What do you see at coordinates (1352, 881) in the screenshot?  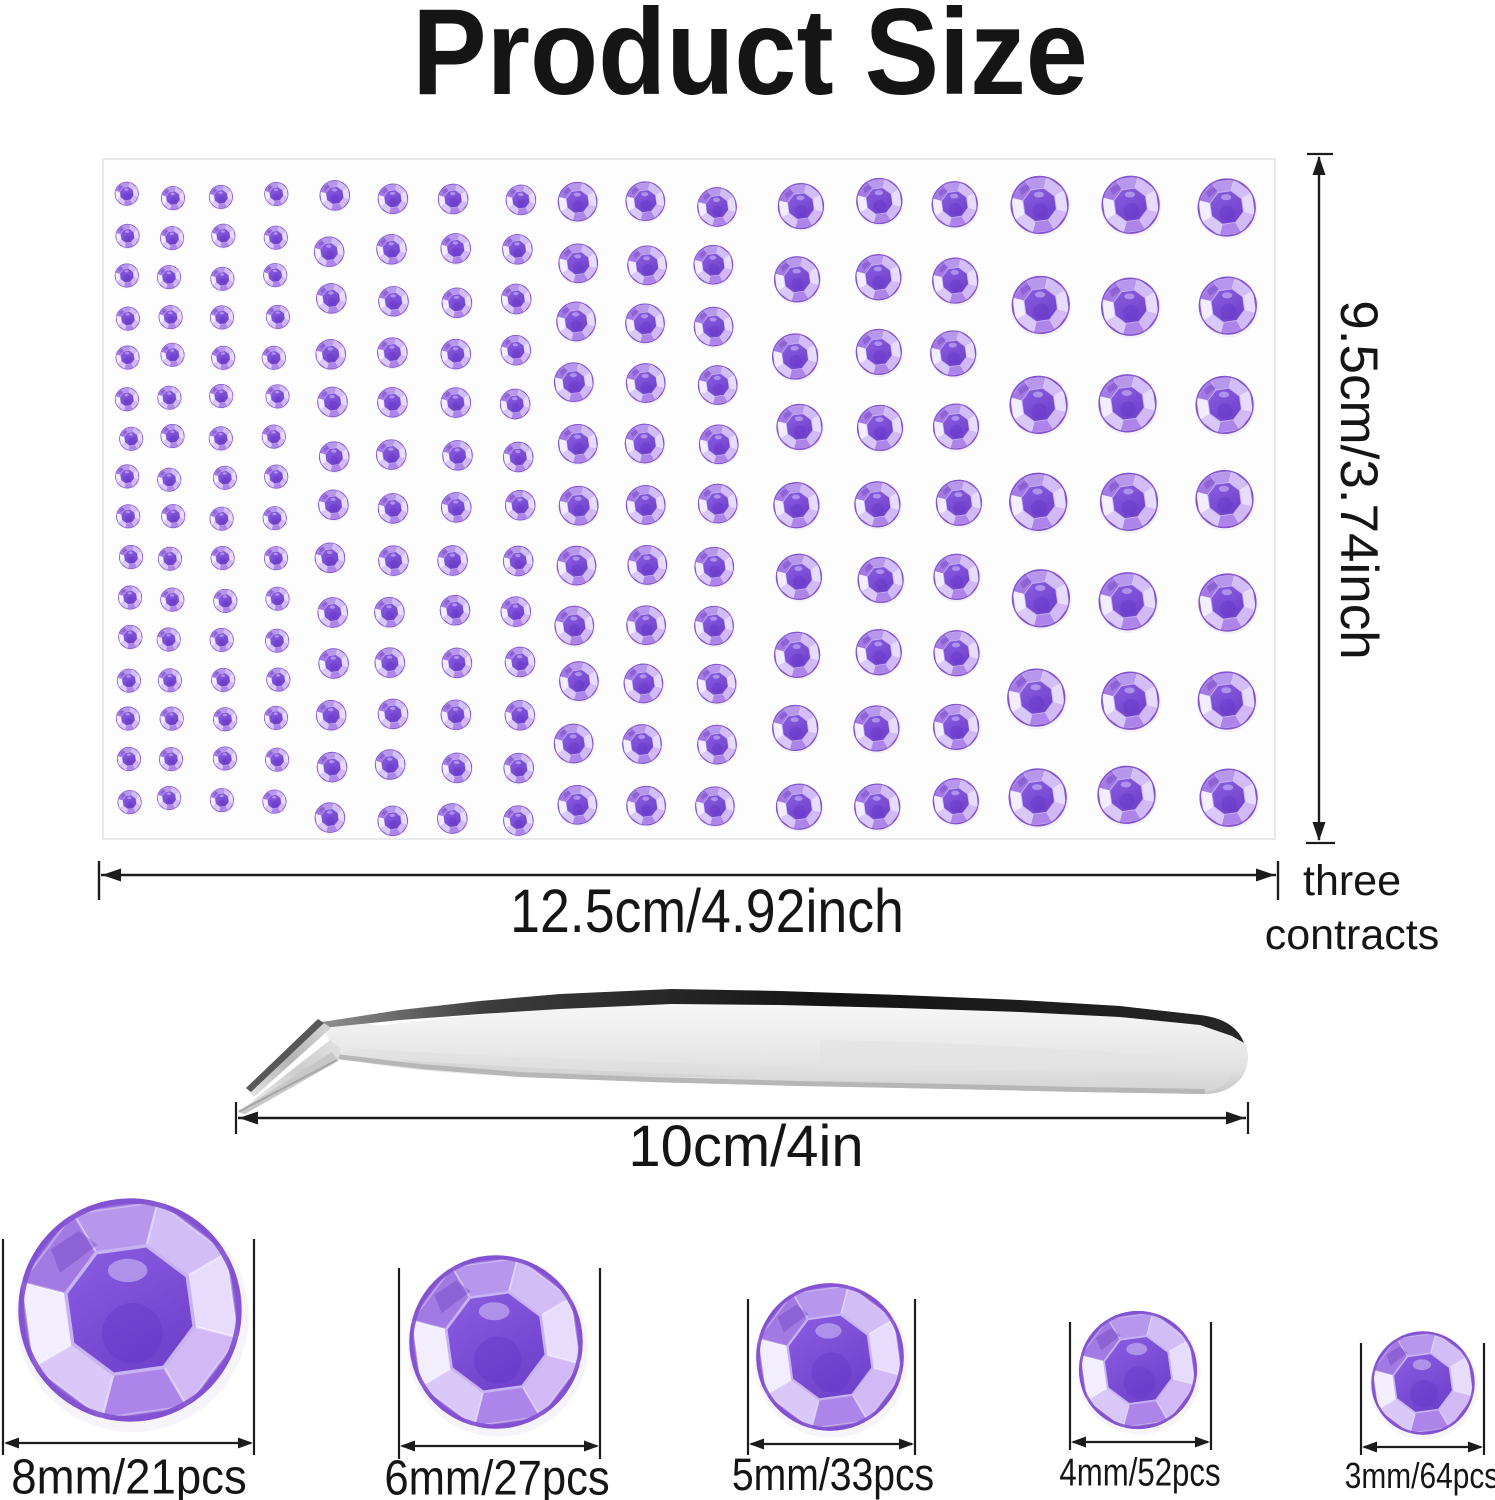 I see `svg-text: three` at bounding box center [1352, 881].